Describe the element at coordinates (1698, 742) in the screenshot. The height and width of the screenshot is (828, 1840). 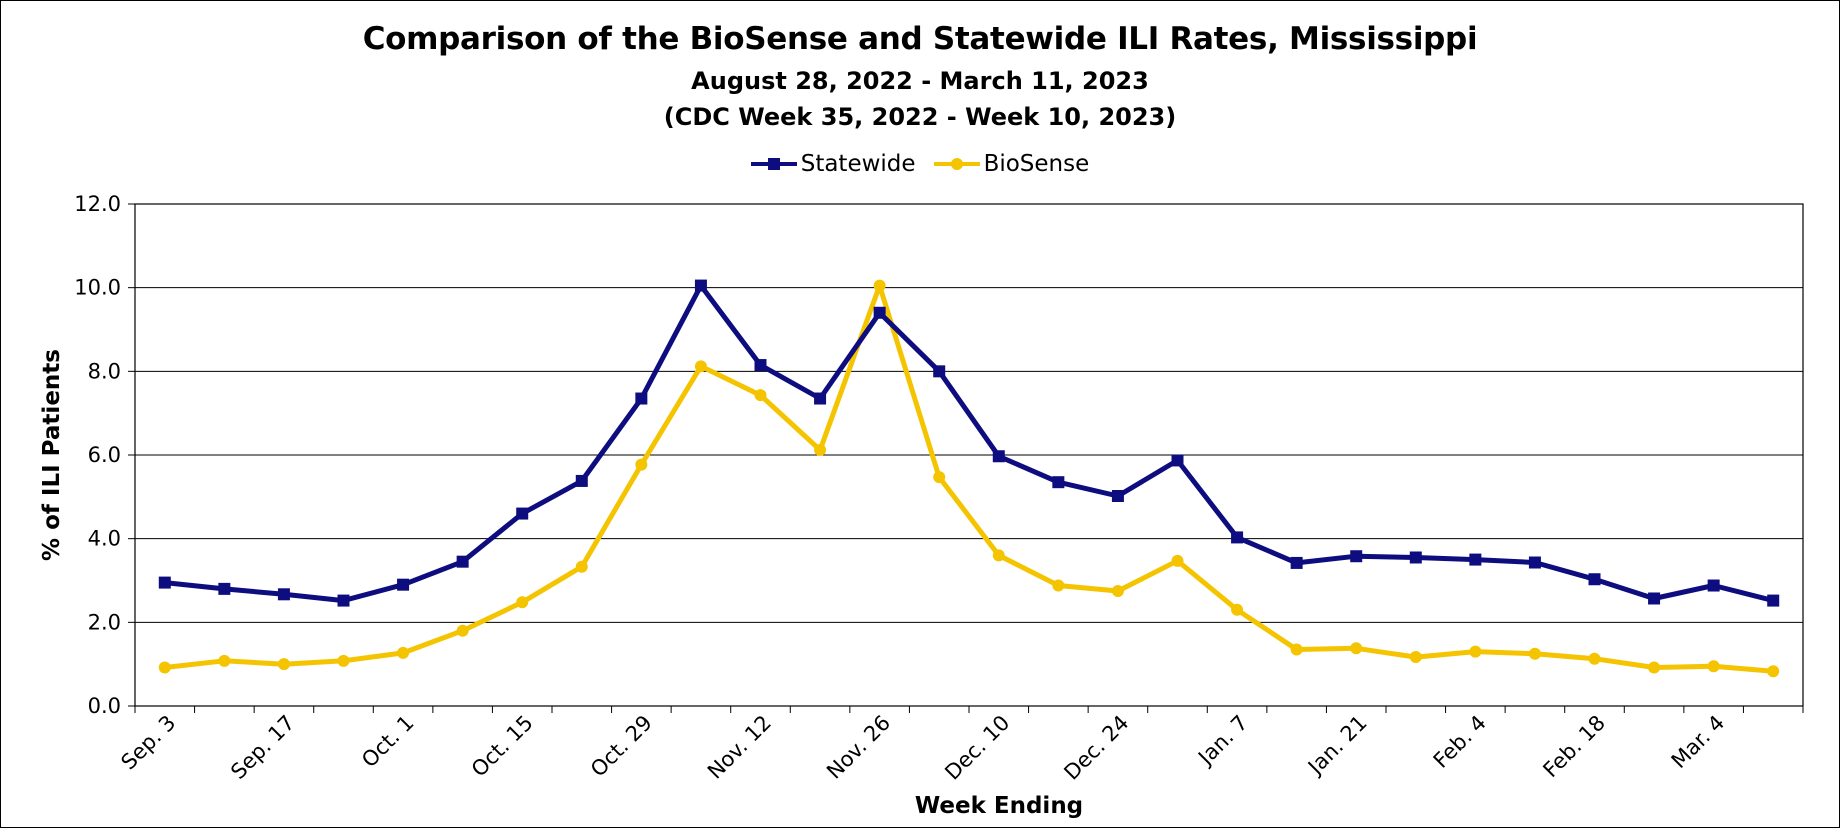
I see `x-tick-label: Mar. 4` at that location.